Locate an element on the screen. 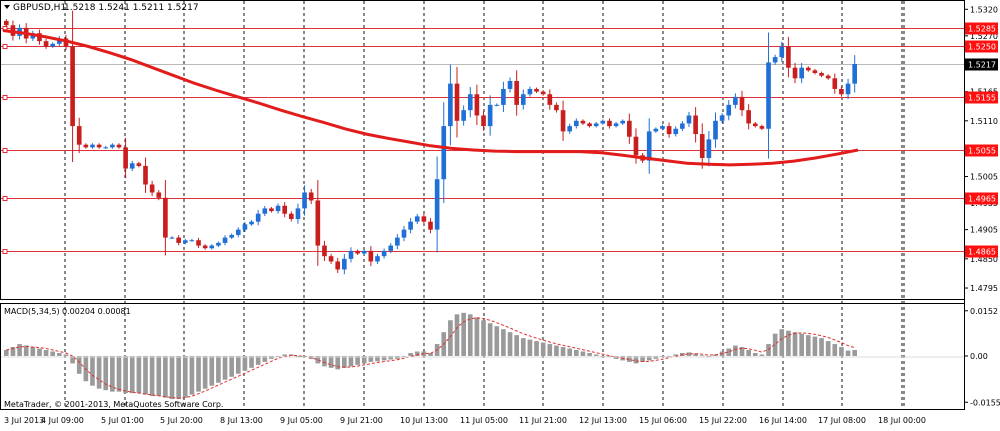 The width and height of the screenshot is (1000, 431). level-label: 1.5250 is located at coordinates (982, 47).